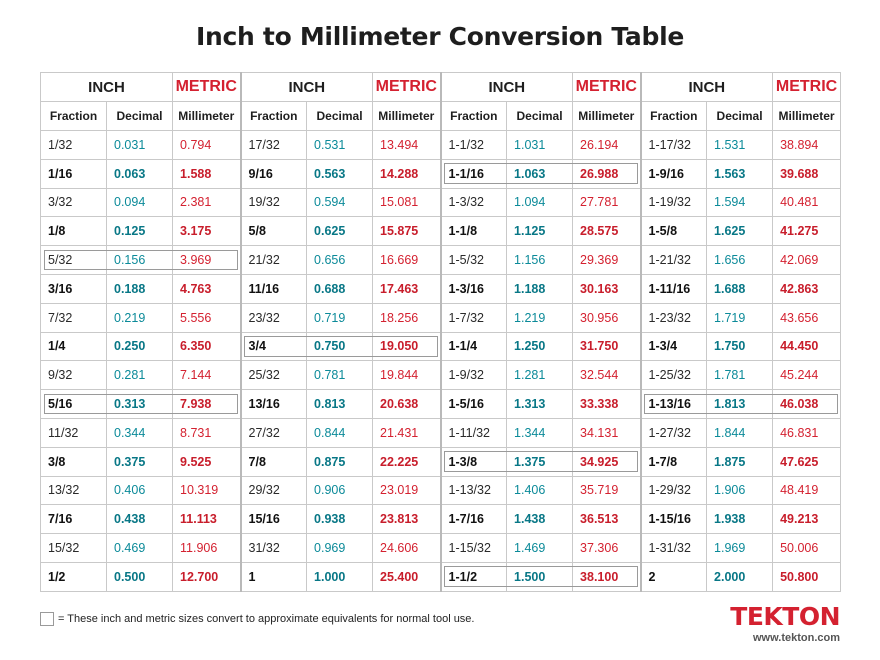 The height and width of the screenshot is (660, 880). Describe the element at coordinates (540, 404) in the screenshot. I see `decimal-cell: 1.313` at that location.